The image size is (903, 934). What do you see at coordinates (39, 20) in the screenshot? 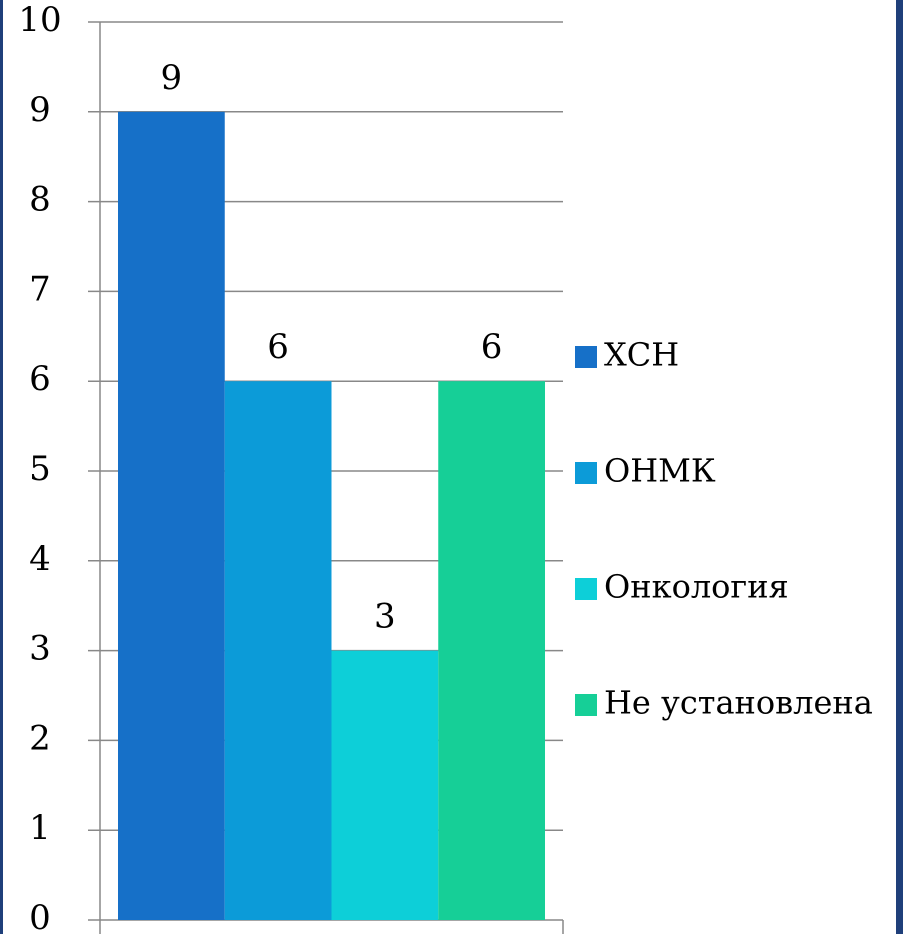
I see `y-tick-label: 10` at bounding box center [39, 20].